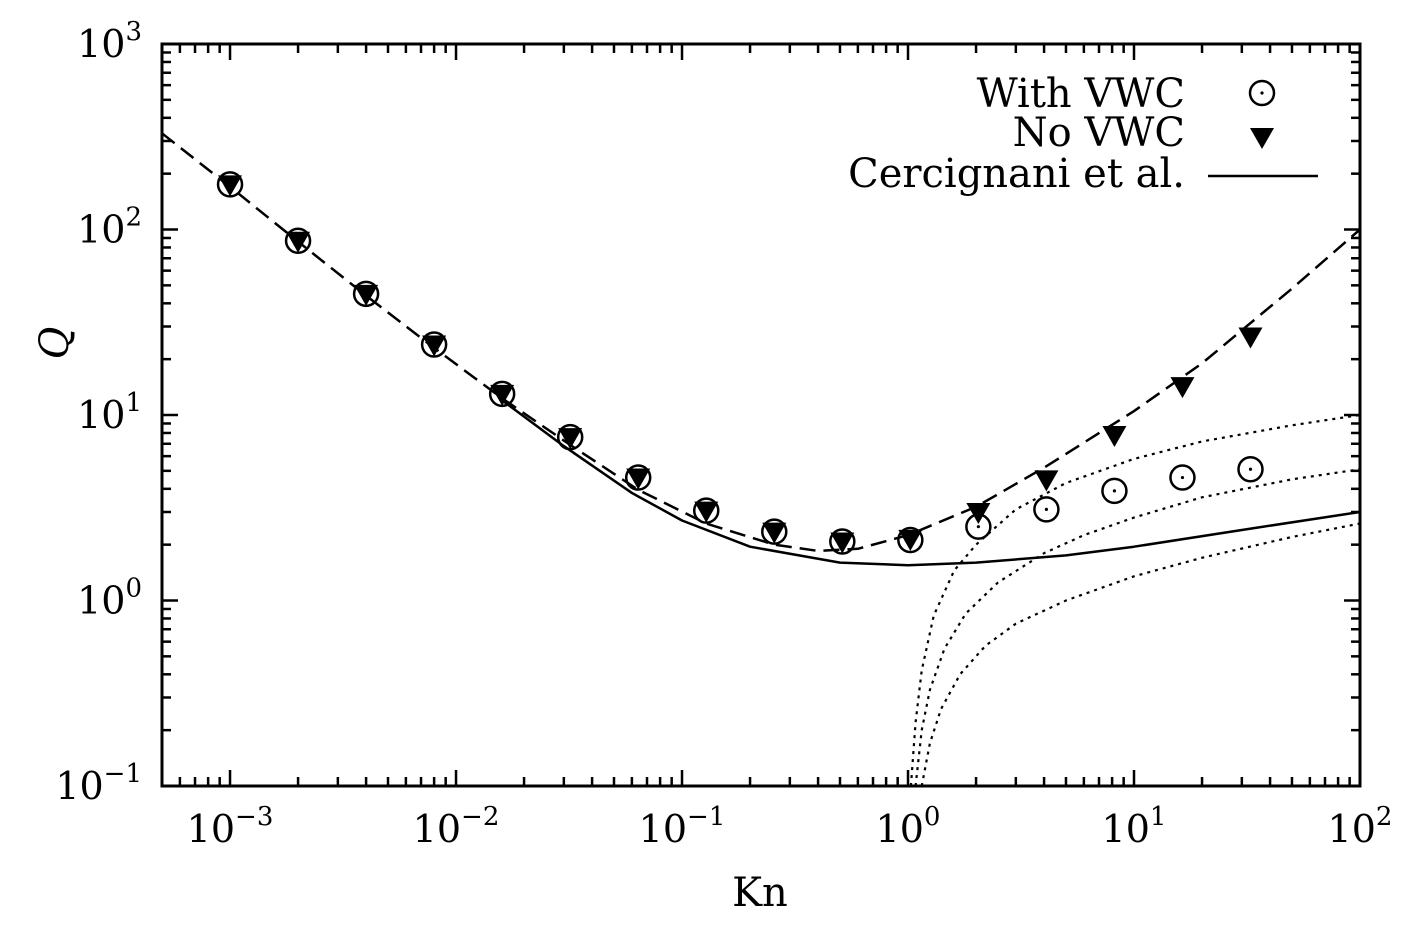  I want to click on y-tick-label: 10³, so click(109, 41).